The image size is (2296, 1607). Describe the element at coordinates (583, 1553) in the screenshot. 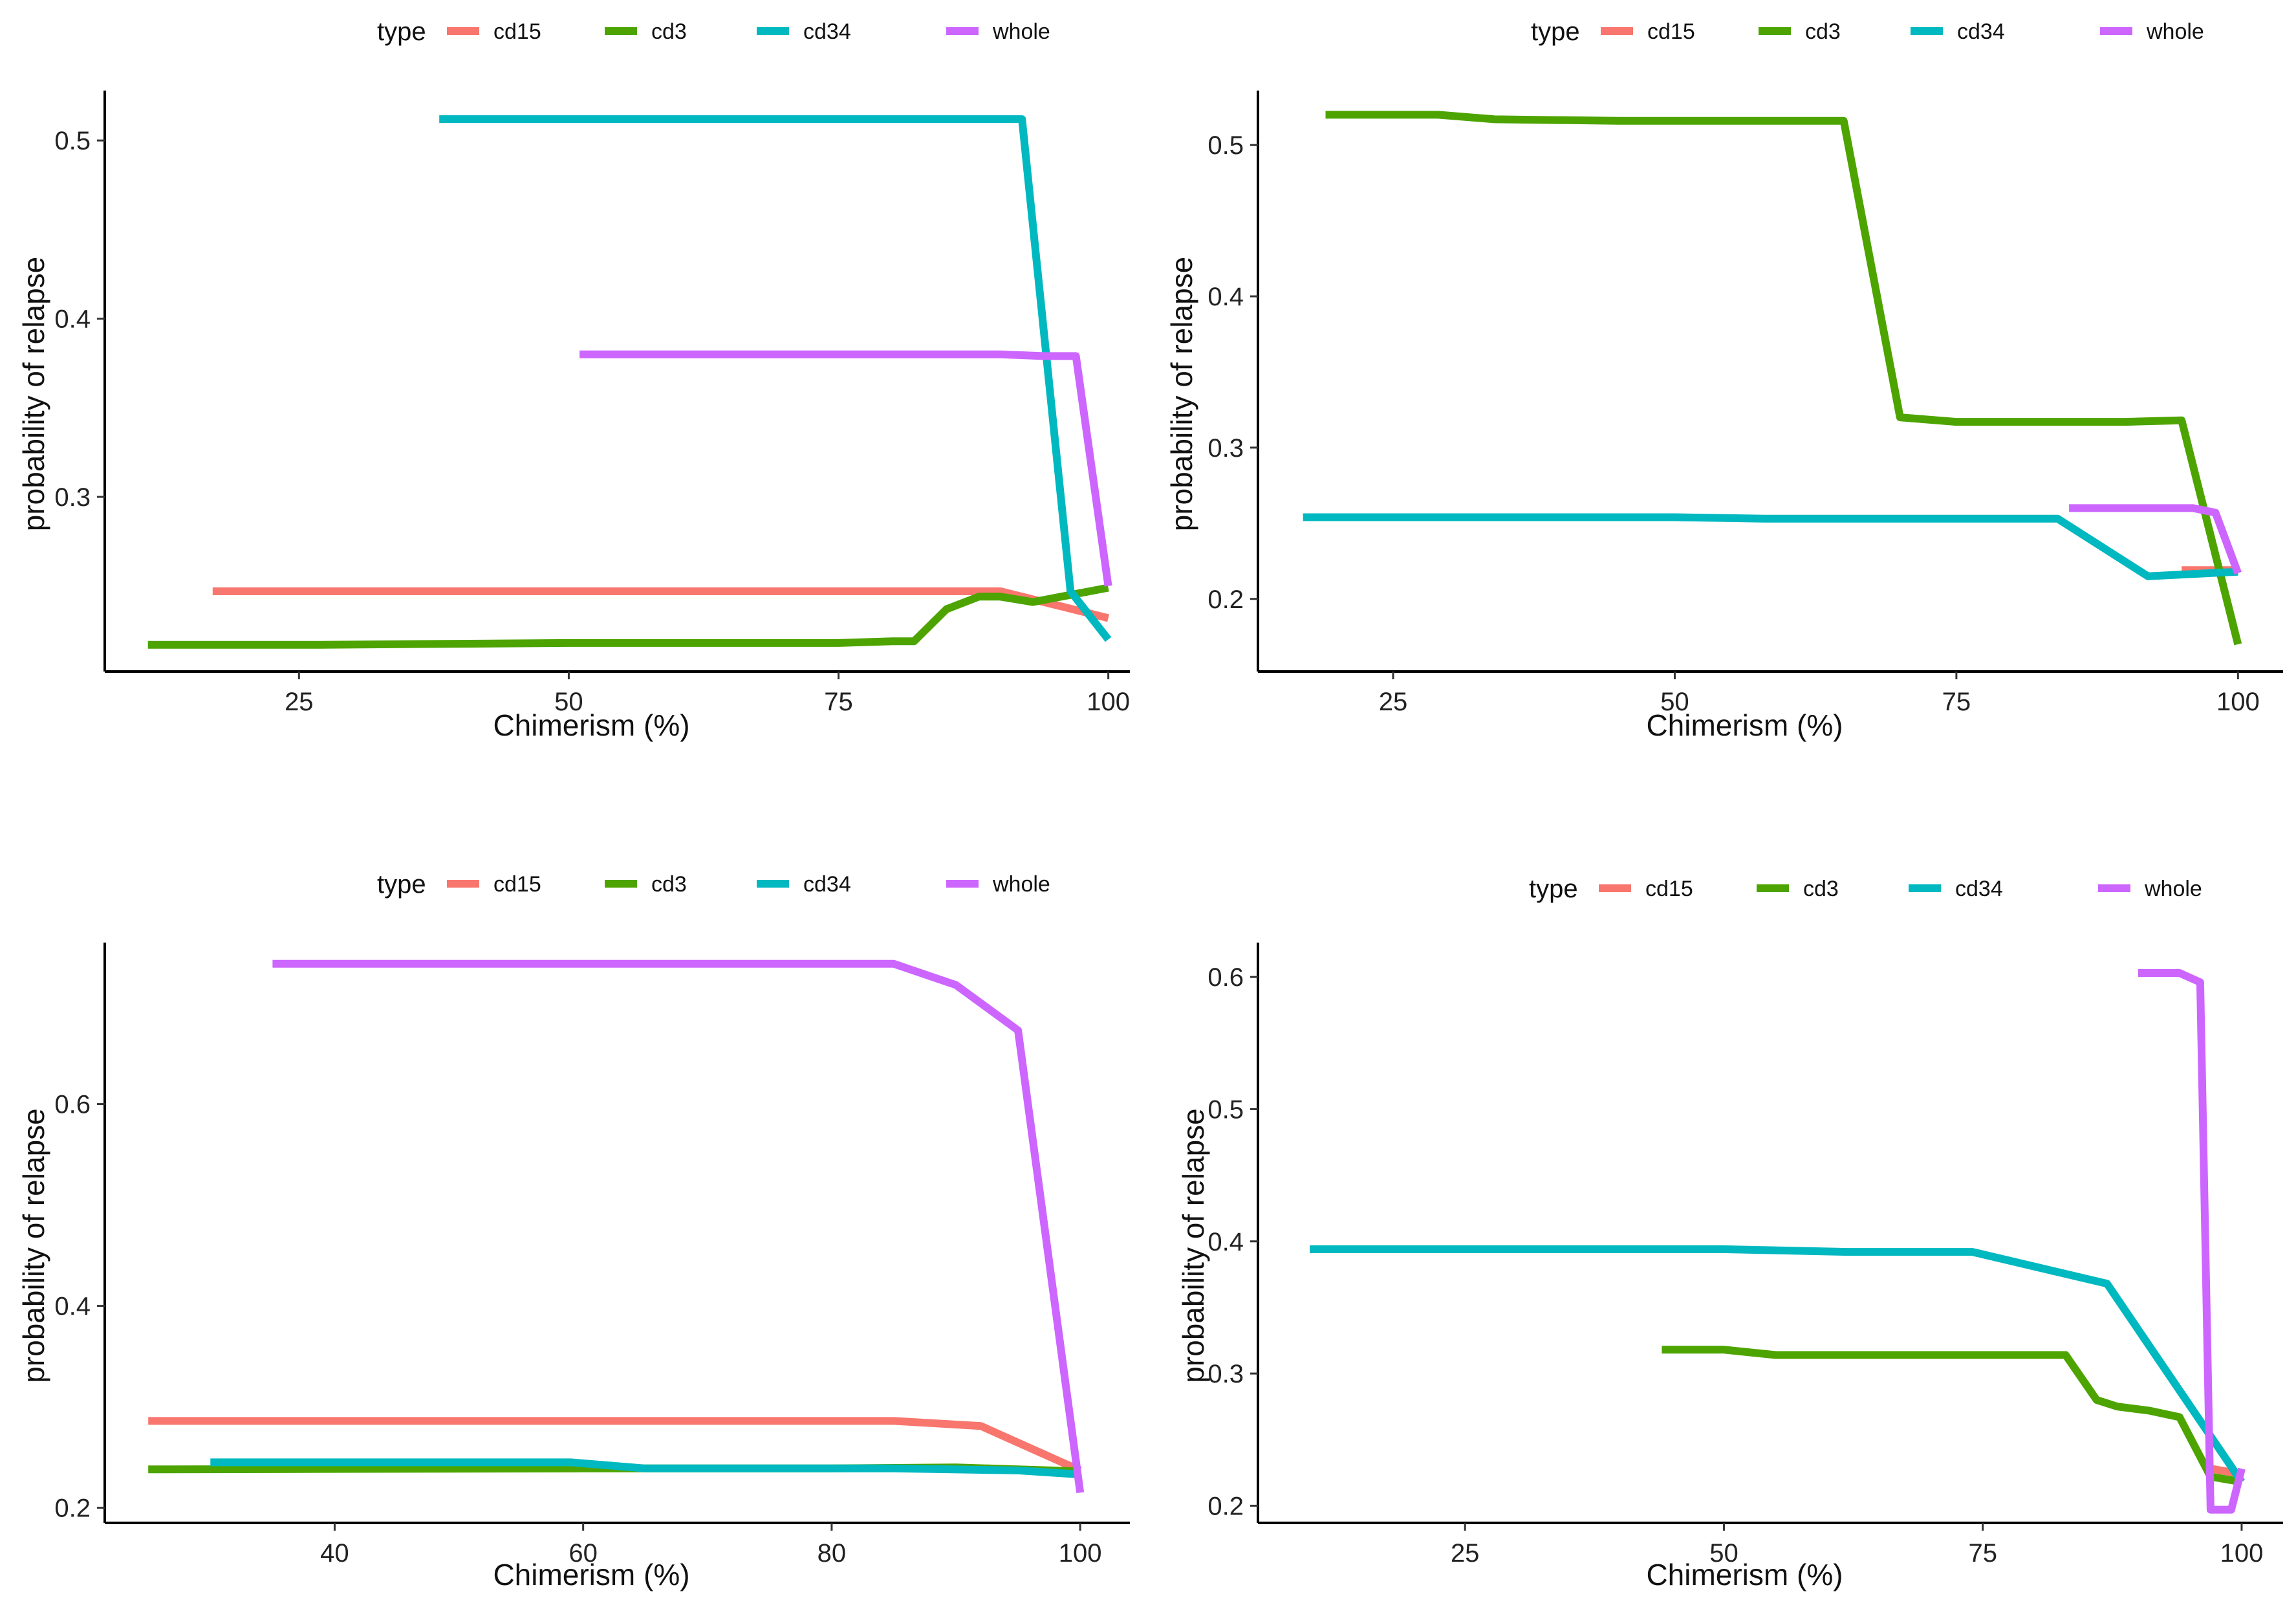

I see `x-tick-label: 60` at that location.